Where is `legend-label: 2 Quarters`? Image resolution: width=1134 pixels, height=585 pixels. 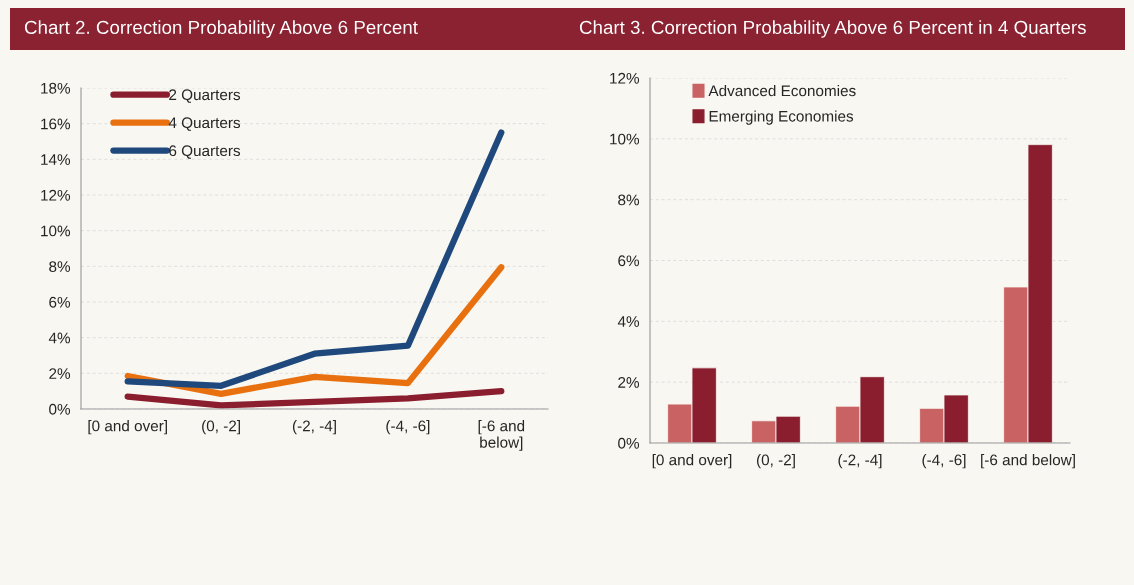
legend-label: 2 Quarters is located at coordinates (205, 96).